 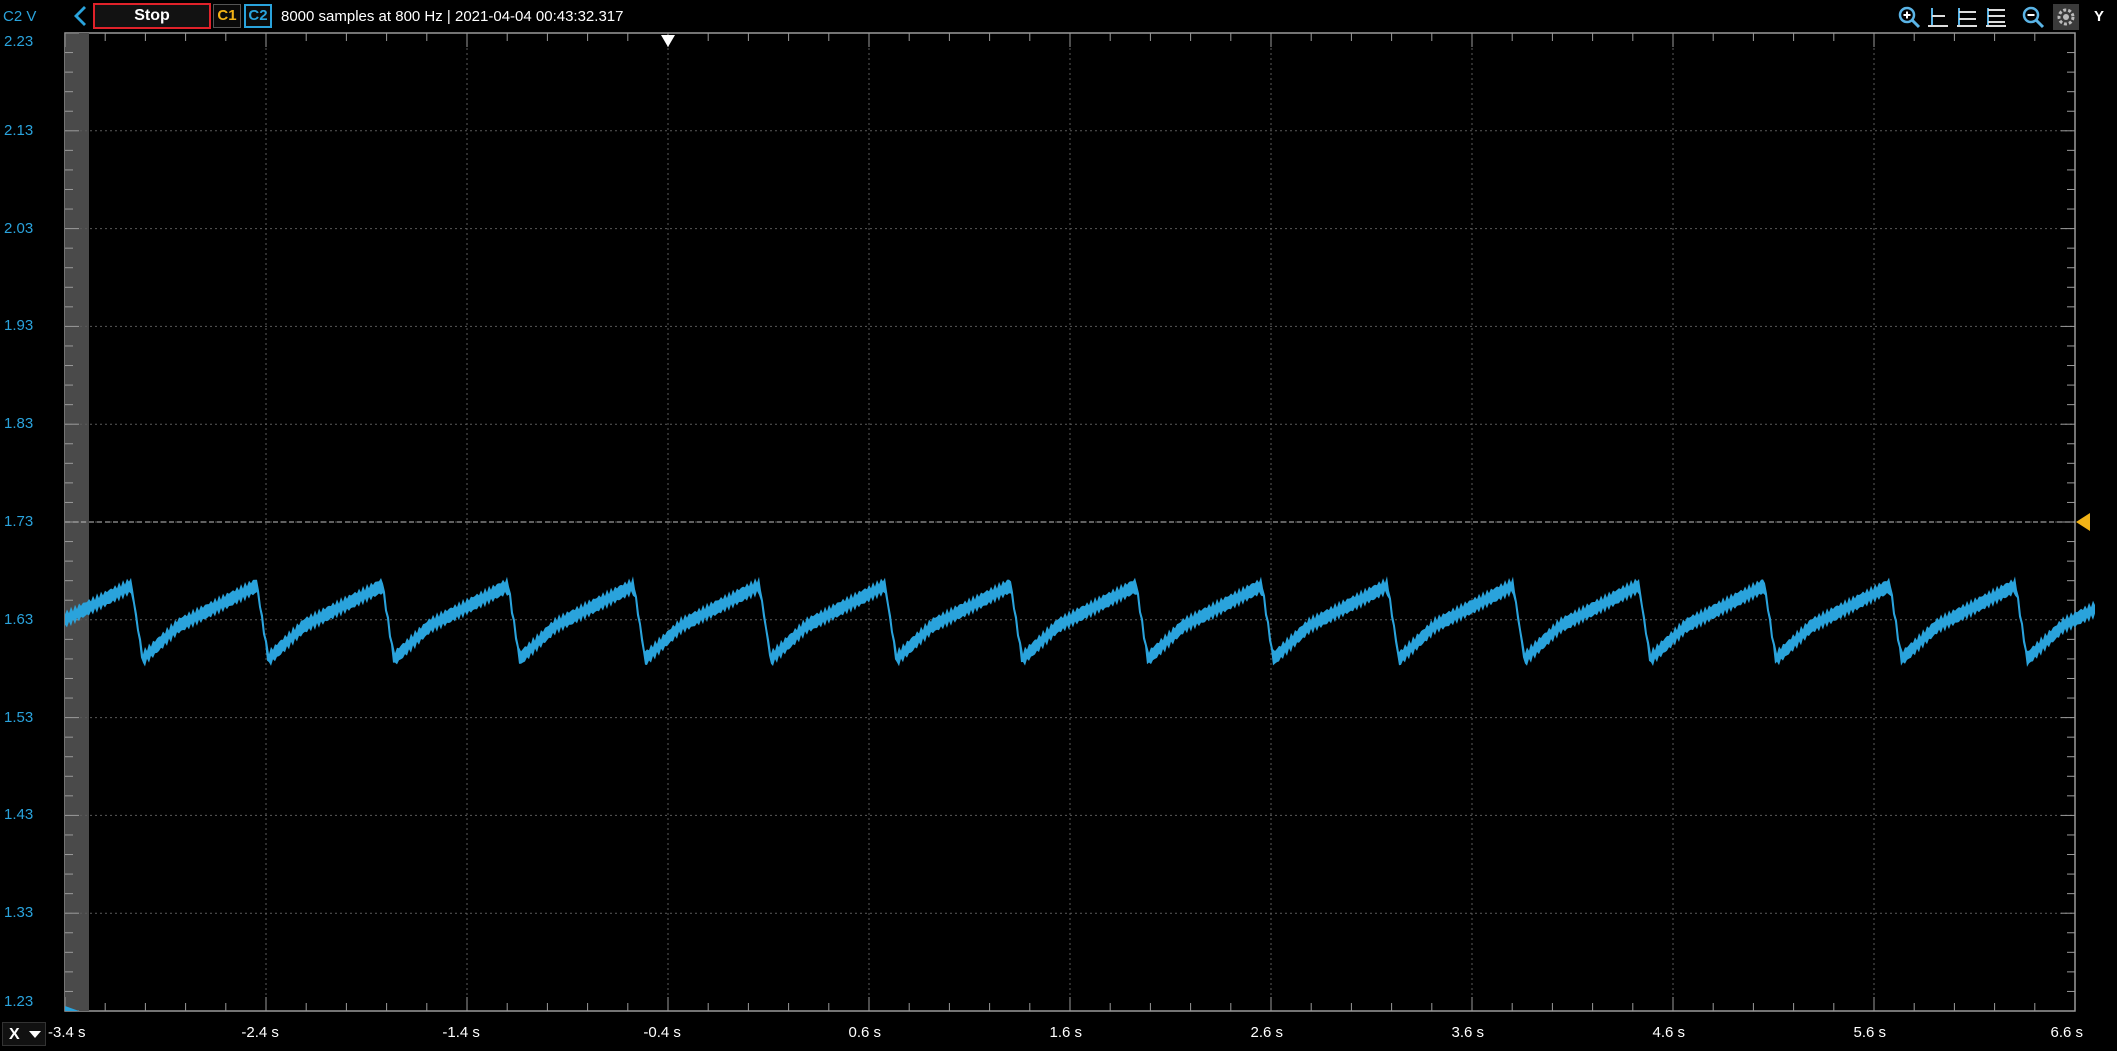 I want to click on channel-2-button: C2, so click(x=258, y=16).